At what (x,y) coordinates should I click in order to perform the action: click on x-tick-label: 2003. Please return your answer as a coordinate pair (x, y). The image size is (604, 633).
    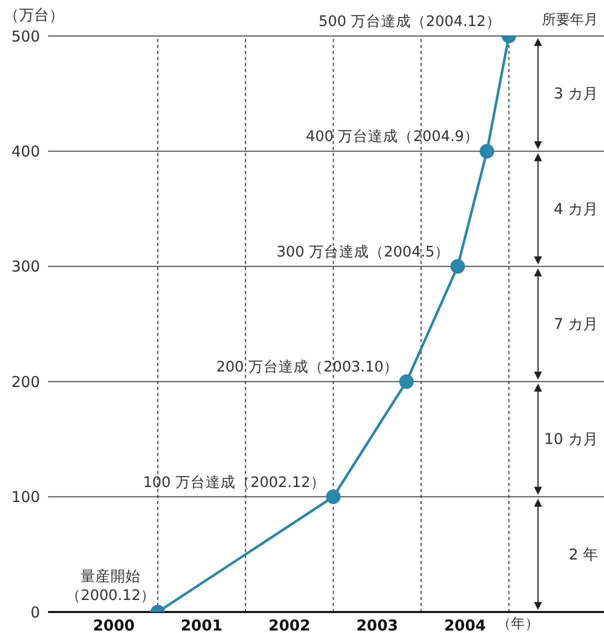
    Looking at the image, I should click on (377, 624).